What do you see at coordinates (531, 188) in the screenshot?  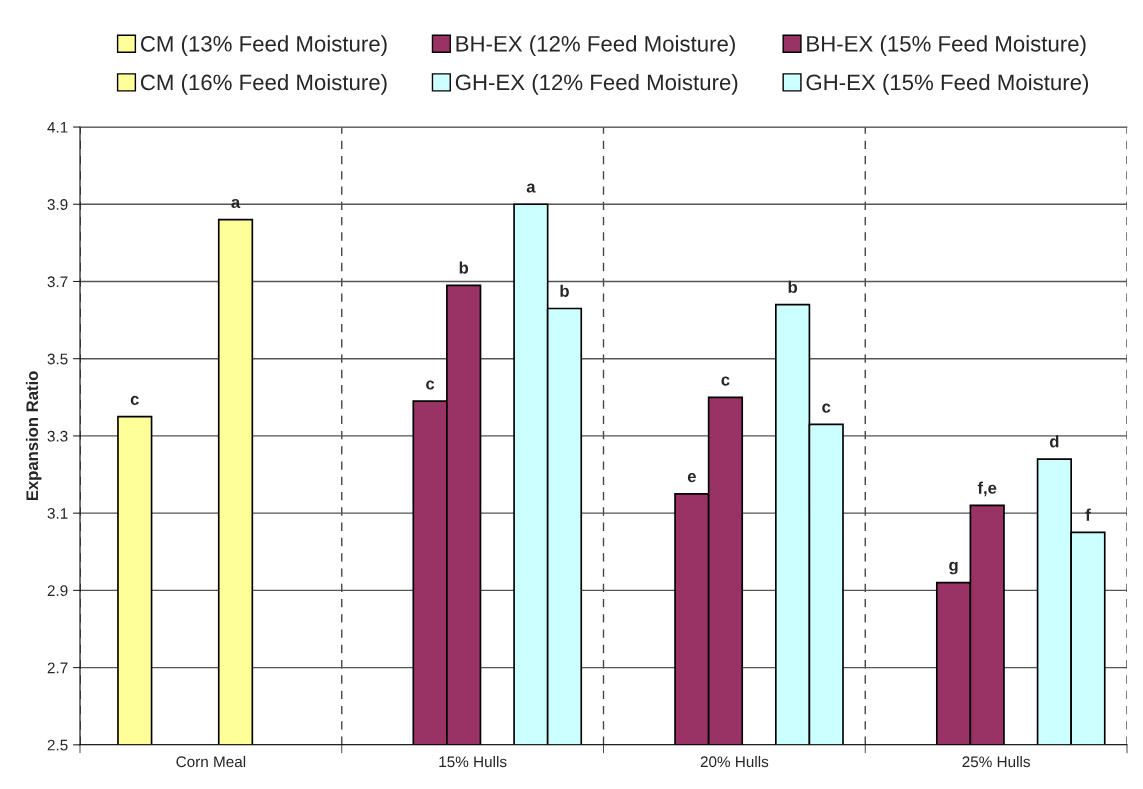 I see `data-label: a` at bounding box center [531, 188].